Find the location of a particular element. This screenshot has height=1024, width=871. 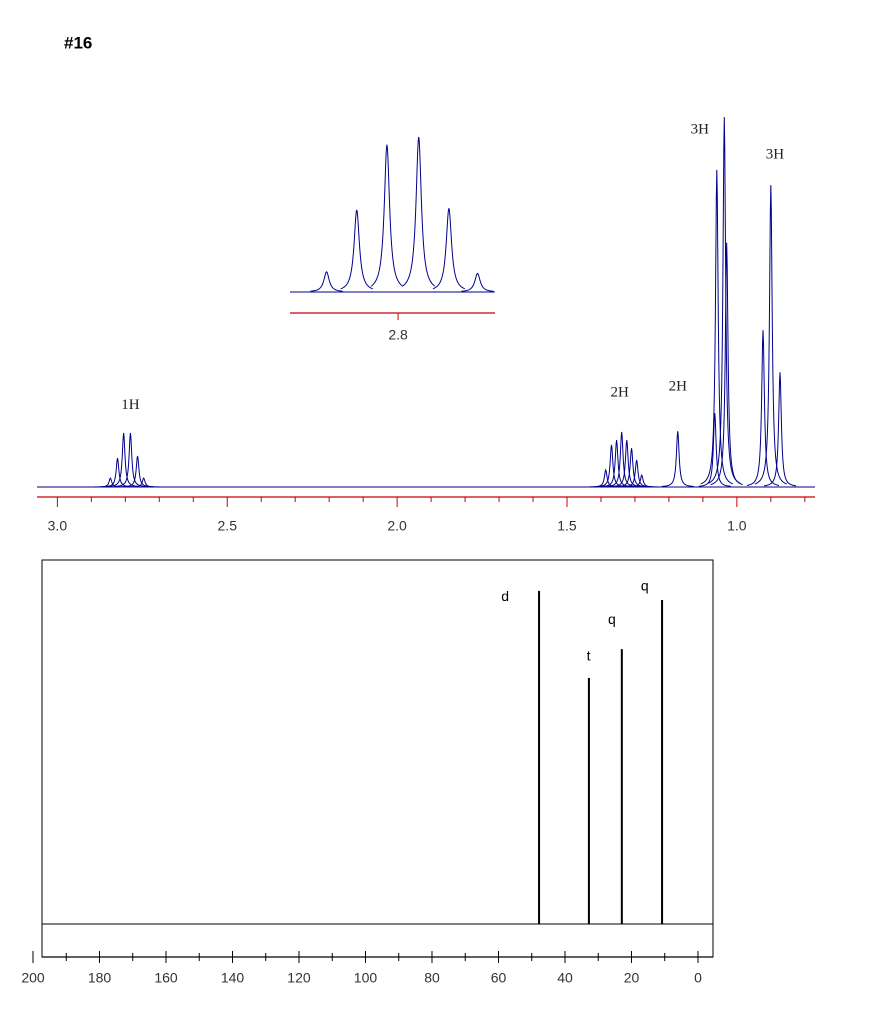

x-tick-label: 2.5 is located at coordinates (228, 526).